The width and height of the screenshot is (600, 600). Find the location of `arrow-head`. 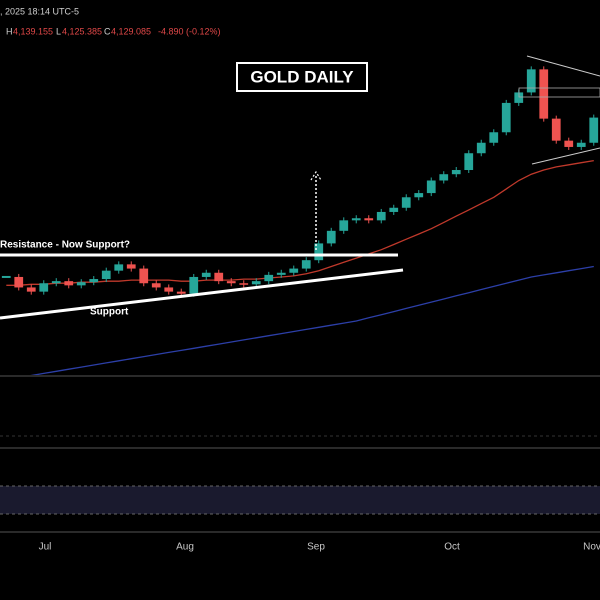

arrow-head is located at coordinates (316, 175).